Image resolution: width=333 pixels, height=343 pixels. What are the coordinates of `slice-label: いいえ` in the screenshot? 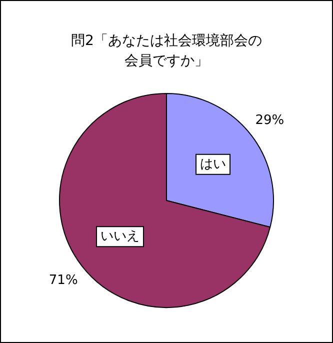 It's located at (120, 236).